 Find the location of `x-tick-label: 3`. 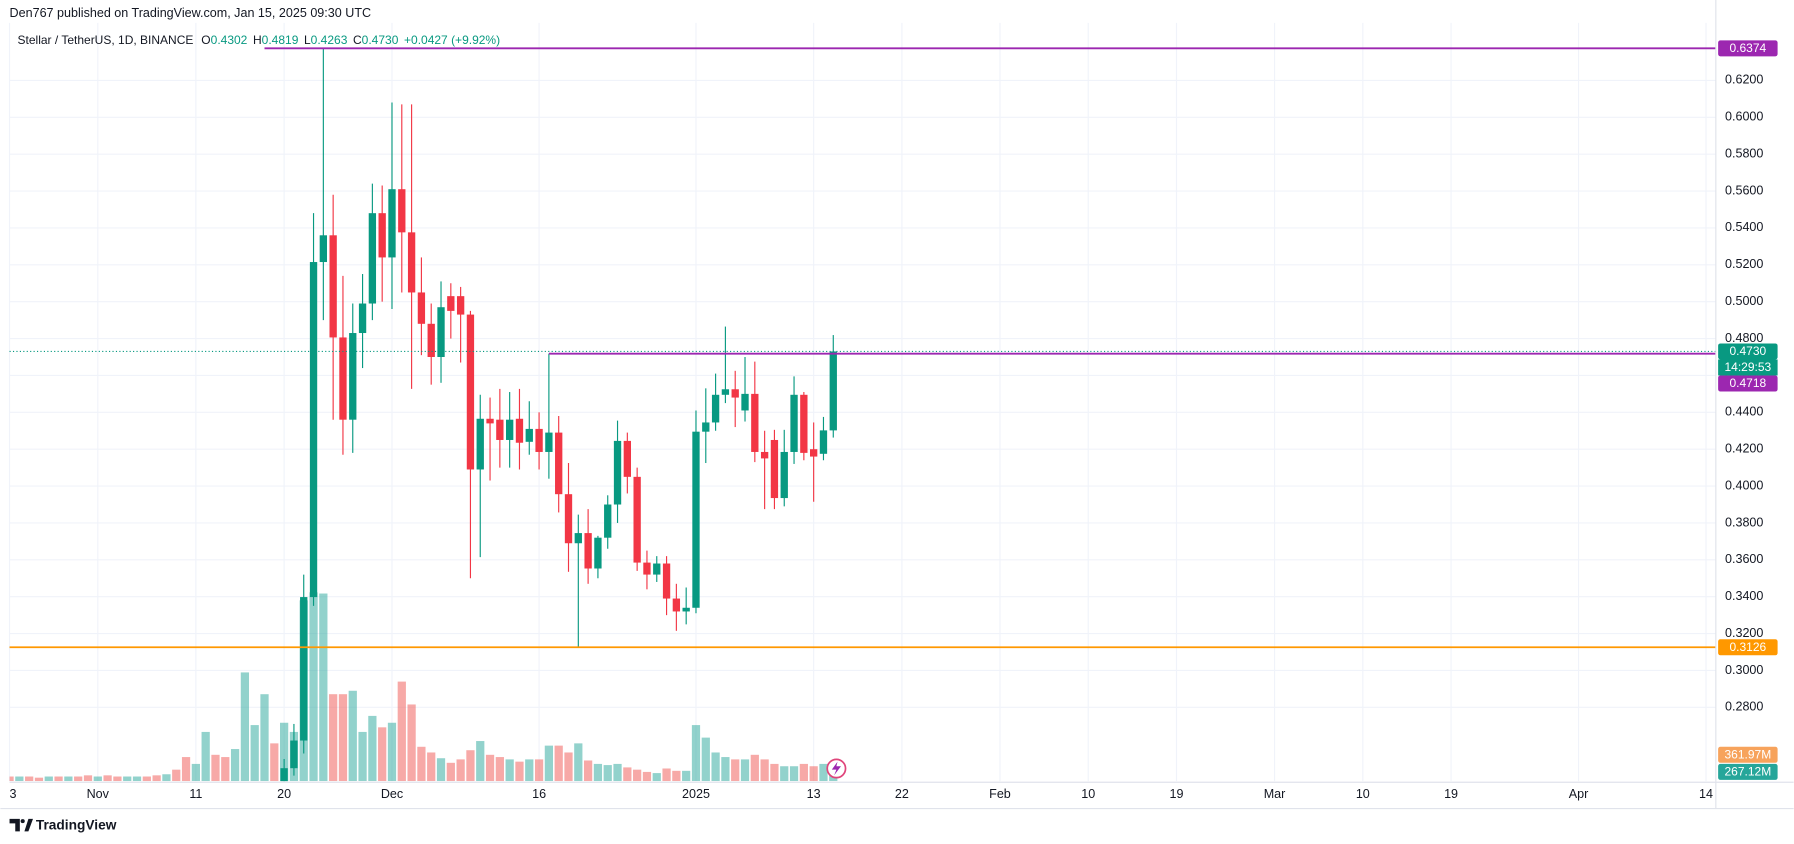

x-tick-label: 3 is located at coordinates (12, 794).